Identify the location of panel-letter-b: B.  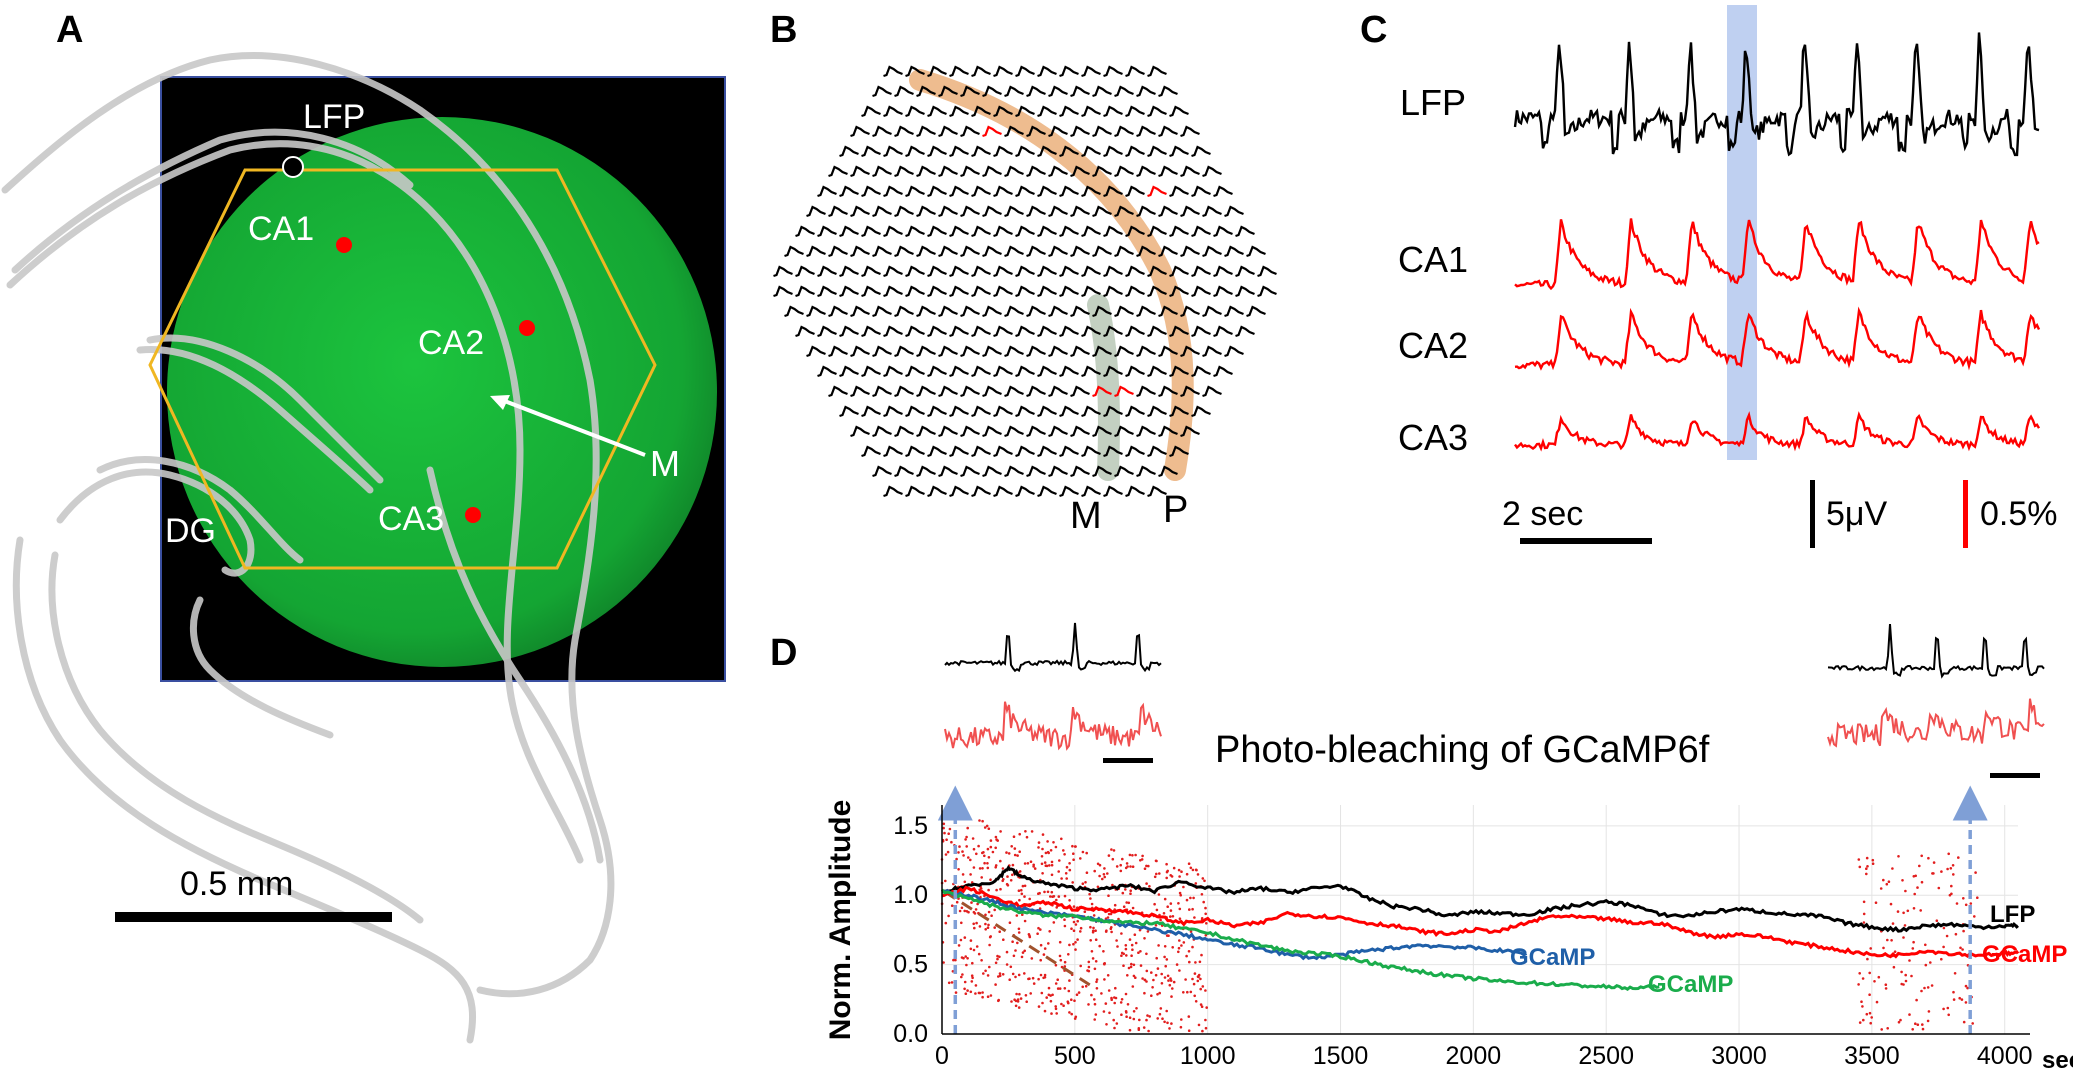
(783, 30).